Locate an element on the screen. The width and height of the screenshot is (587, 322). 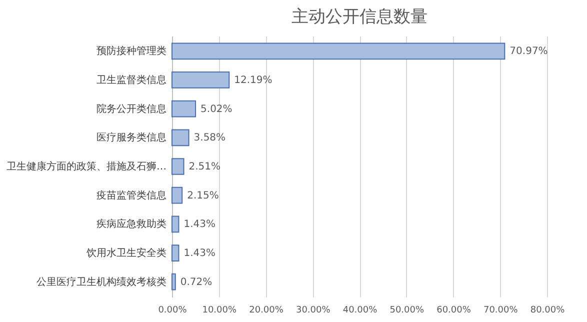
x-tick-label: 30.00% is located at coordinates (313, 311).